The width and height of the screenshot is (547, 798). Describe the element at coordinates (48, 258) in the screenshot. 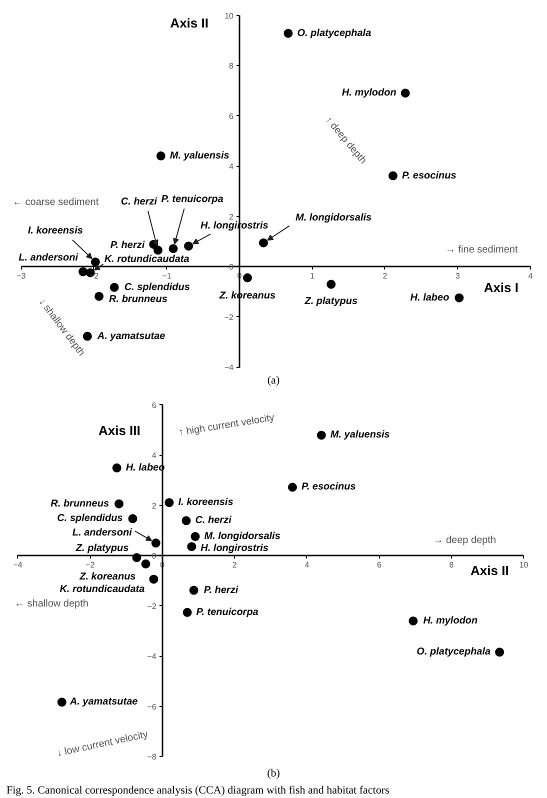

I see `series-label: L. andersoni` at that location.